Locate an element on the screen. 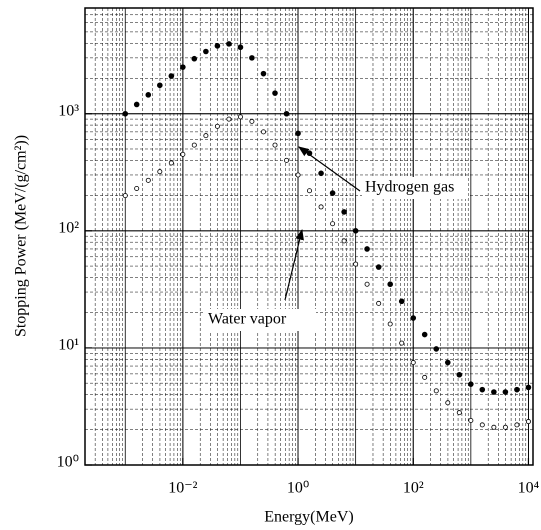  y-tick-label: 10¹ is located at coordinates (68, 345).